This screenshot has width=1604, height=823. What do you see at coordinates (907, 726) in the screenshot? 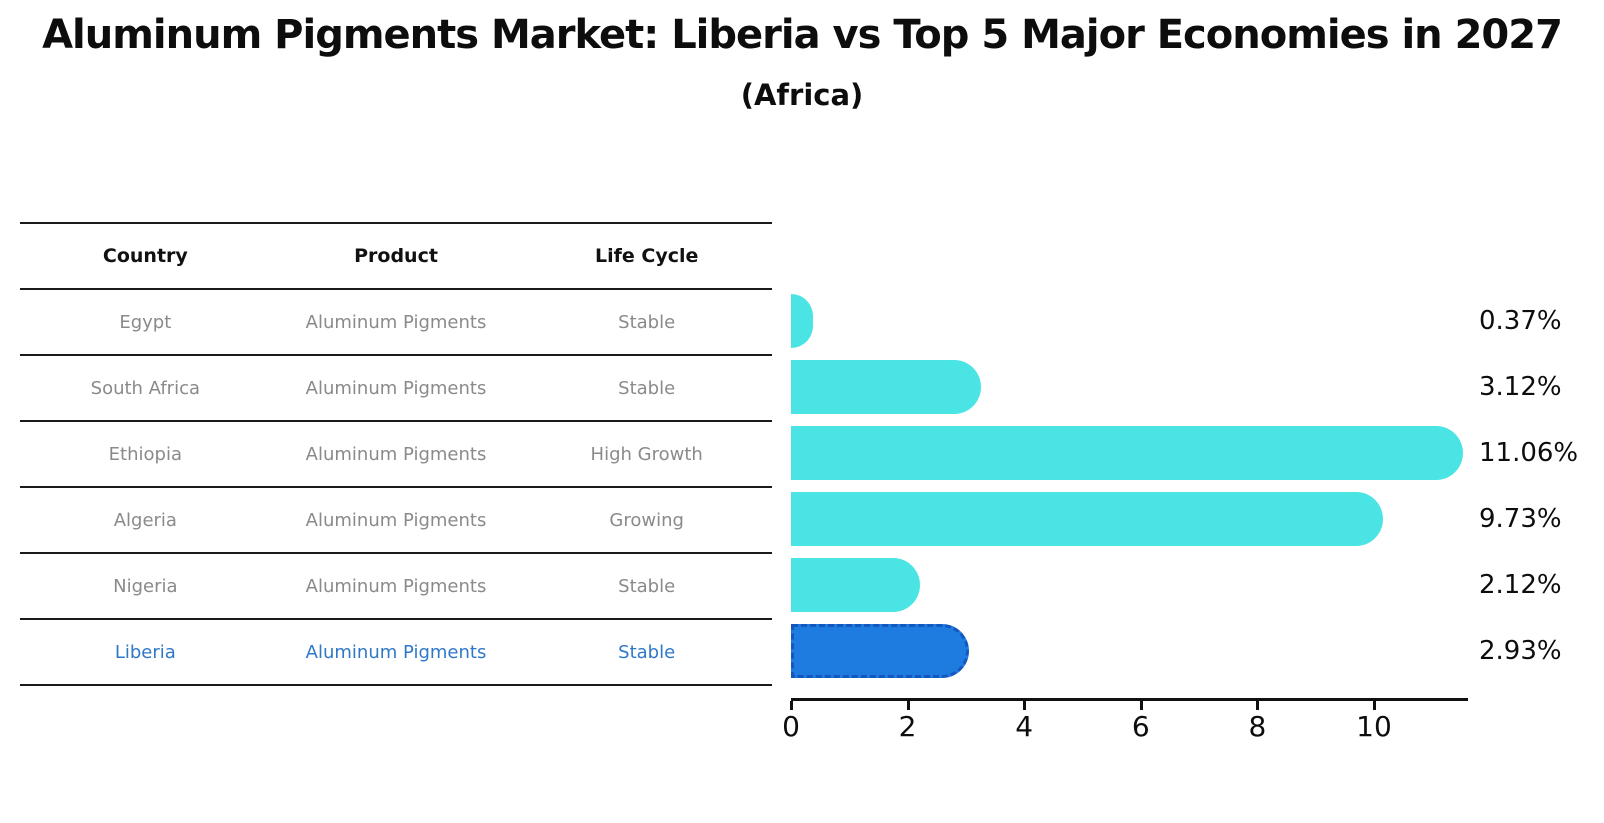
I see `x-tick-label: 2` at bounding box center [907, 726].